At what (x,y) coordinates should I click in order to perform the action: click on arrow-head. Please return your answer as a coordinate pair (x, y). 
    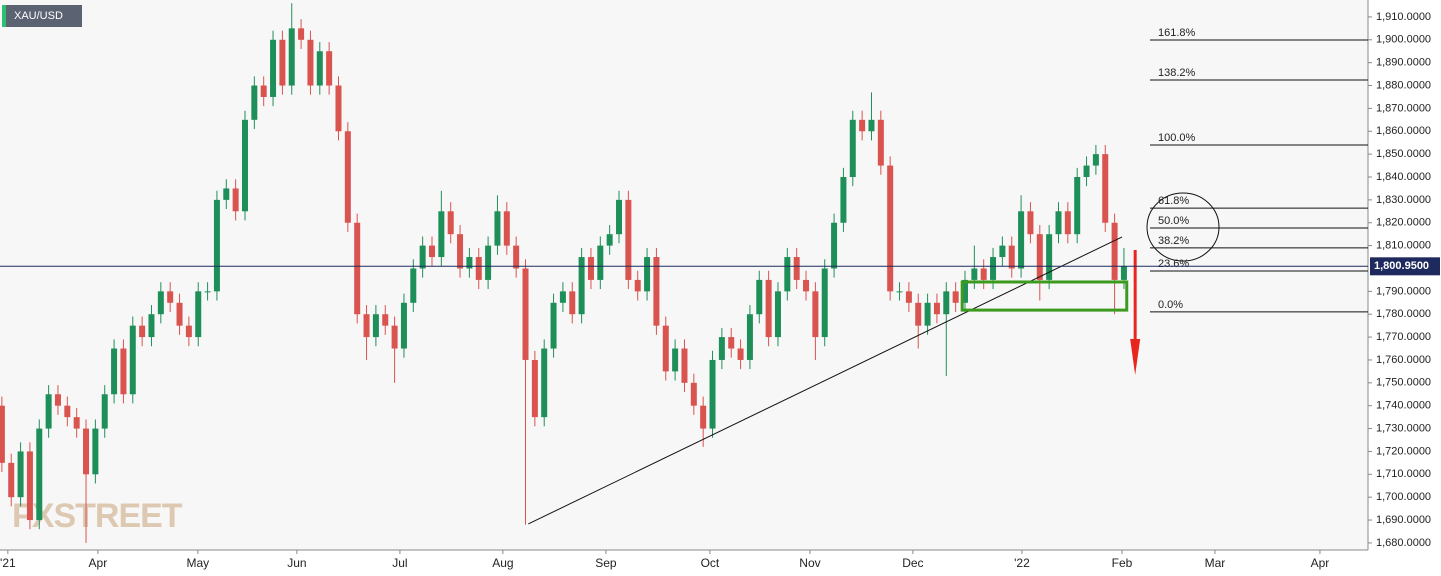
    Looking at the image, I should click on (1135, 357).